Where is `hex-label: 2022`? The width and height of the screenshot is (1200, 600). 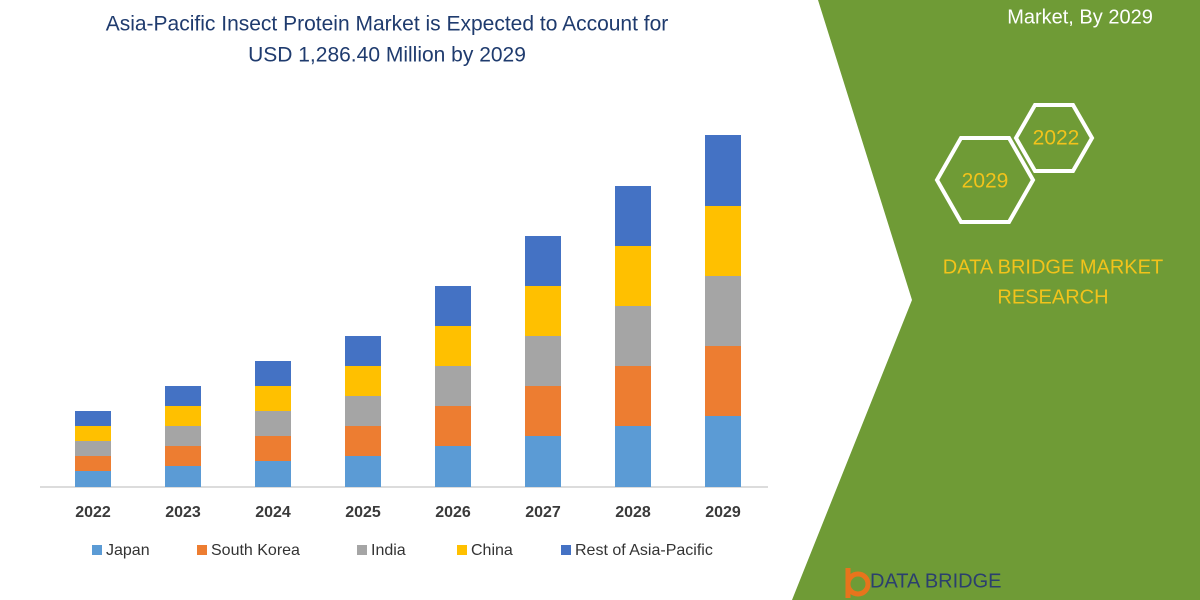
hex-label: 2022 is located at coordinates (1056, 138).